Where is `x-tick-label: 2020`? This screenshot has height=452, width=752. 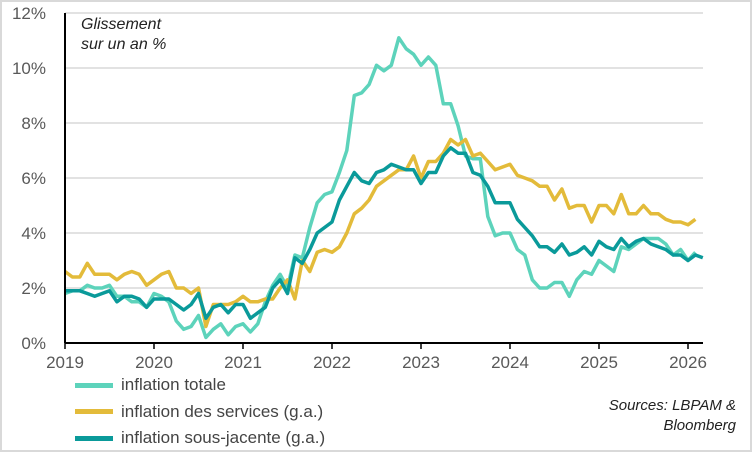 x-tick-label: 2020 is located at coordinates (154, 362).